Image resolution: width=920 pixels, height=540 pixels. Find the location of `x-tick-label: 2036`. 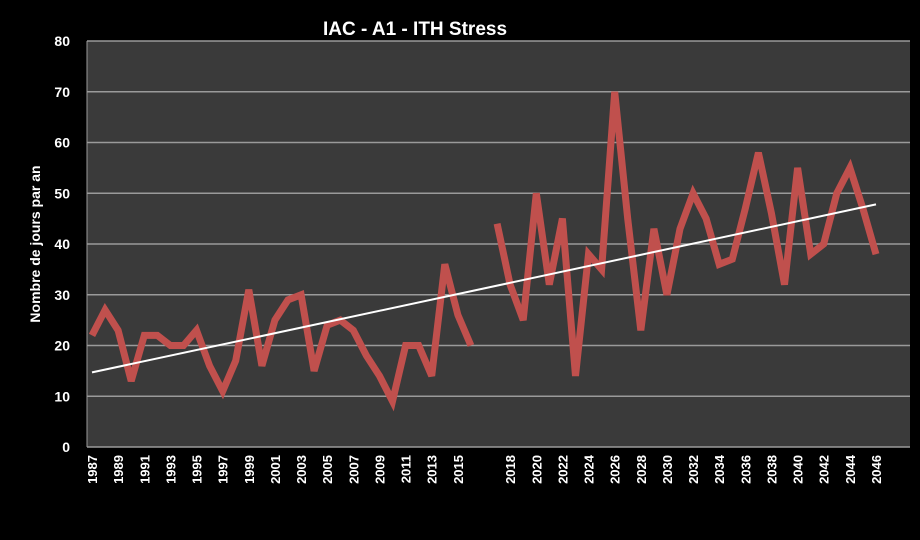

x-tick-label: 2036 is located at coordinates (745, 469).